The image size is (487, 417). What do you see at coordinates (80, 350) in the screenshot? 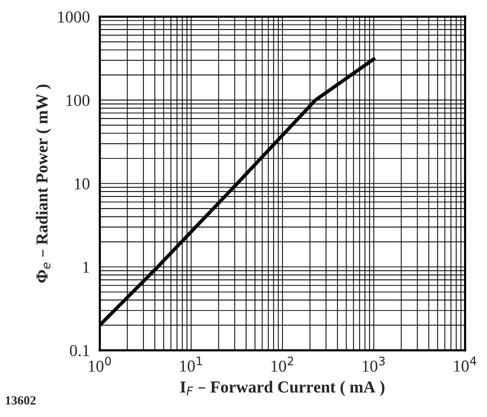
I see `y-tick-label: 0.1` at bounding box center [80, 350].